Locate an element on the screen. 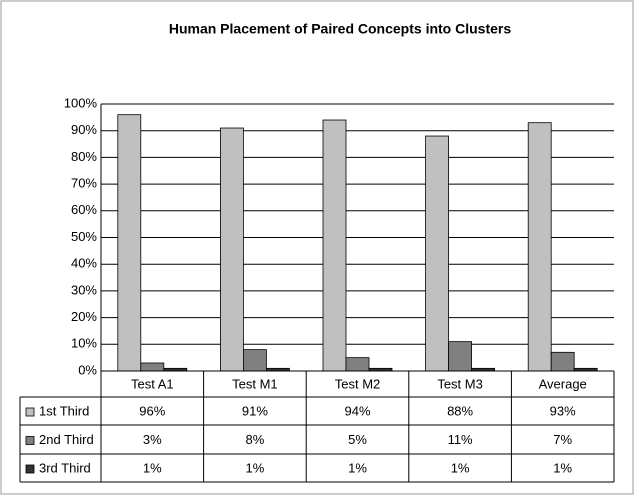 The width and height of the screenshot is (635, 496). table-cell: 91% is located at coordinates (255, 410).